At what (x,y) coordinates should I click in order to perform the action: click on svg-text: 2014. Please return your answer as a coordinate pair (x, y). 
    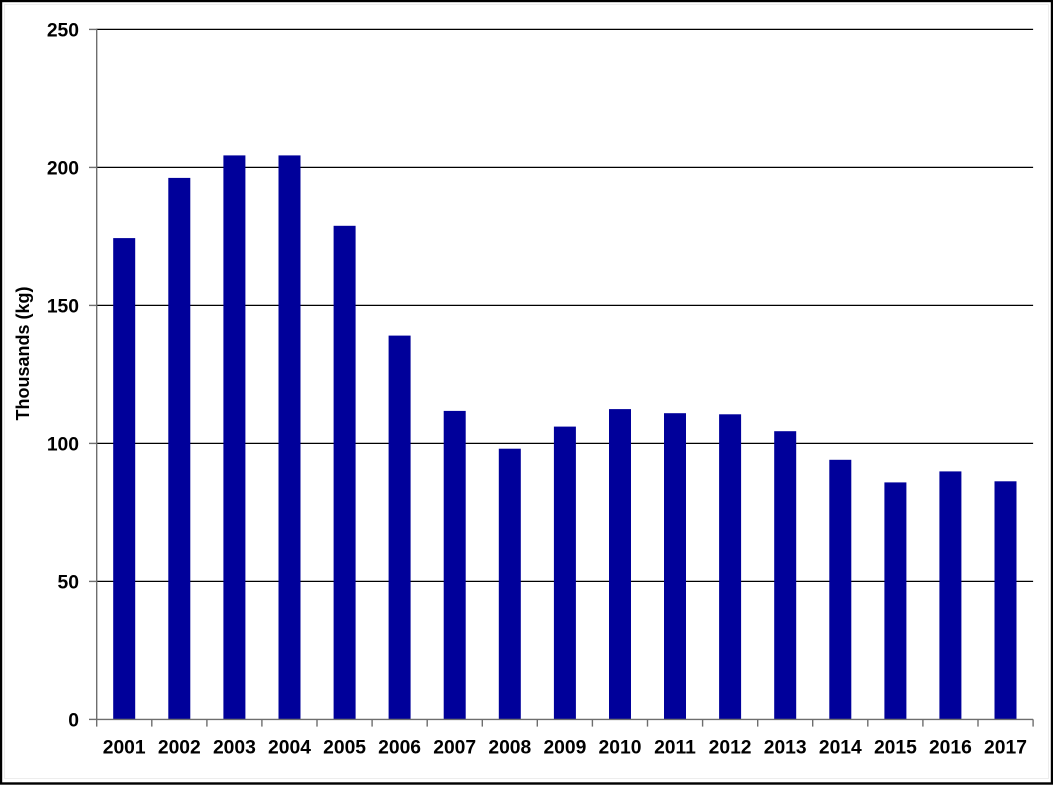
    Looking at the image, I should click on (840, 748).